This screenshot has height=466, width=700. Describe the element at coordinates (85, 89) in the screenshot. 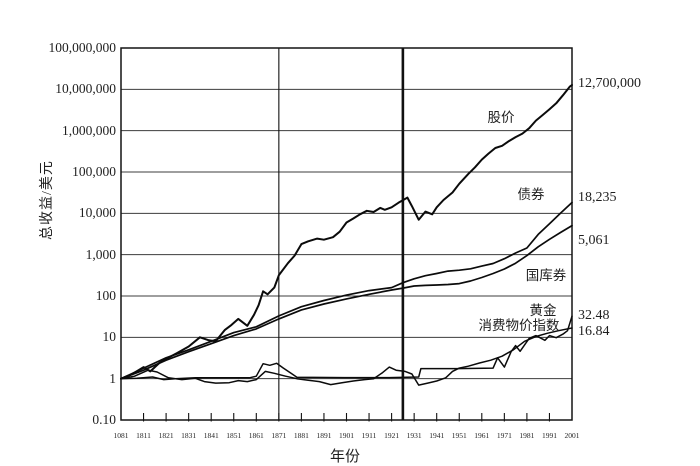

I see `y-tick-label: 10,000,000` at that location.